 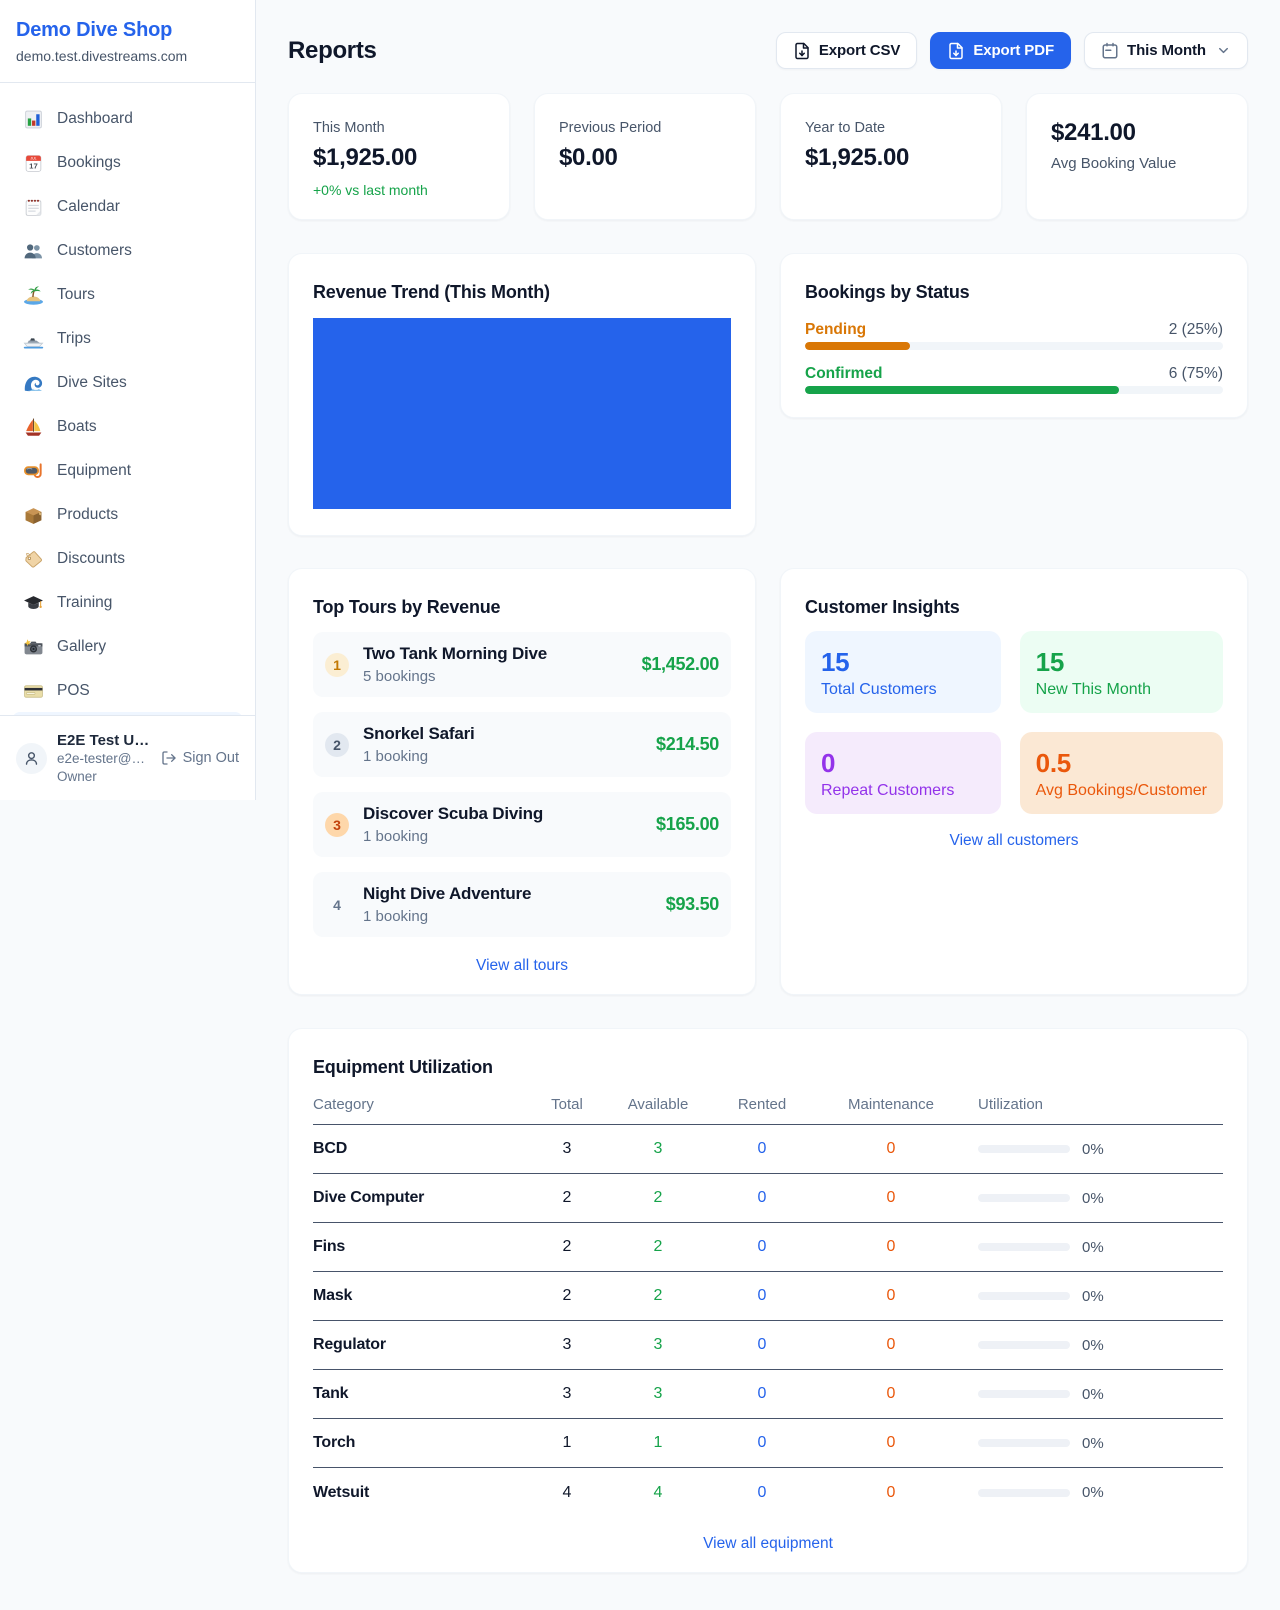 What do you see at coordinates (127, 383) in the screenshot?
I see `sidebar-item-dive-sites: Dive Sites` at bounding box center [127, 383].